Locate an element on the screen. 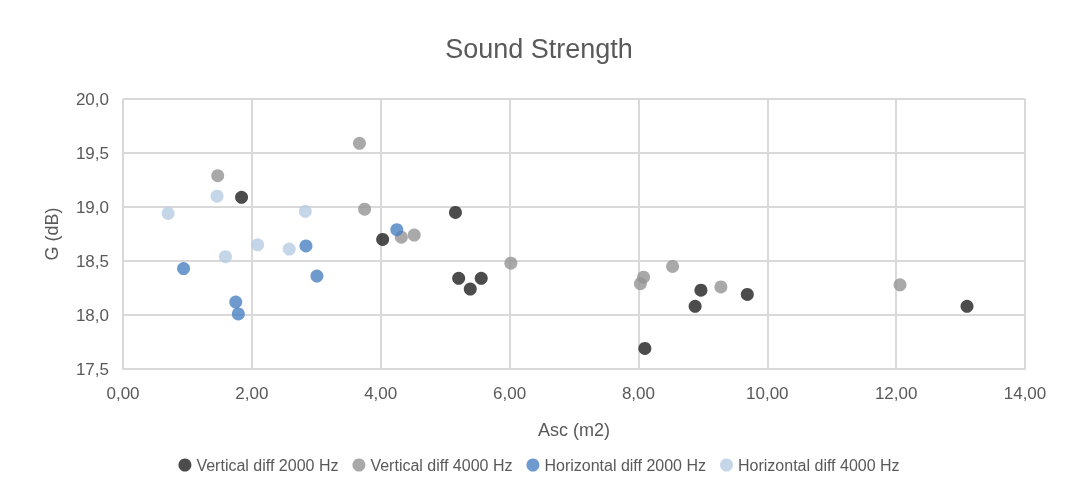  legend-label: Vertical diff 4000 Hz is located at coordinates (441, 465).